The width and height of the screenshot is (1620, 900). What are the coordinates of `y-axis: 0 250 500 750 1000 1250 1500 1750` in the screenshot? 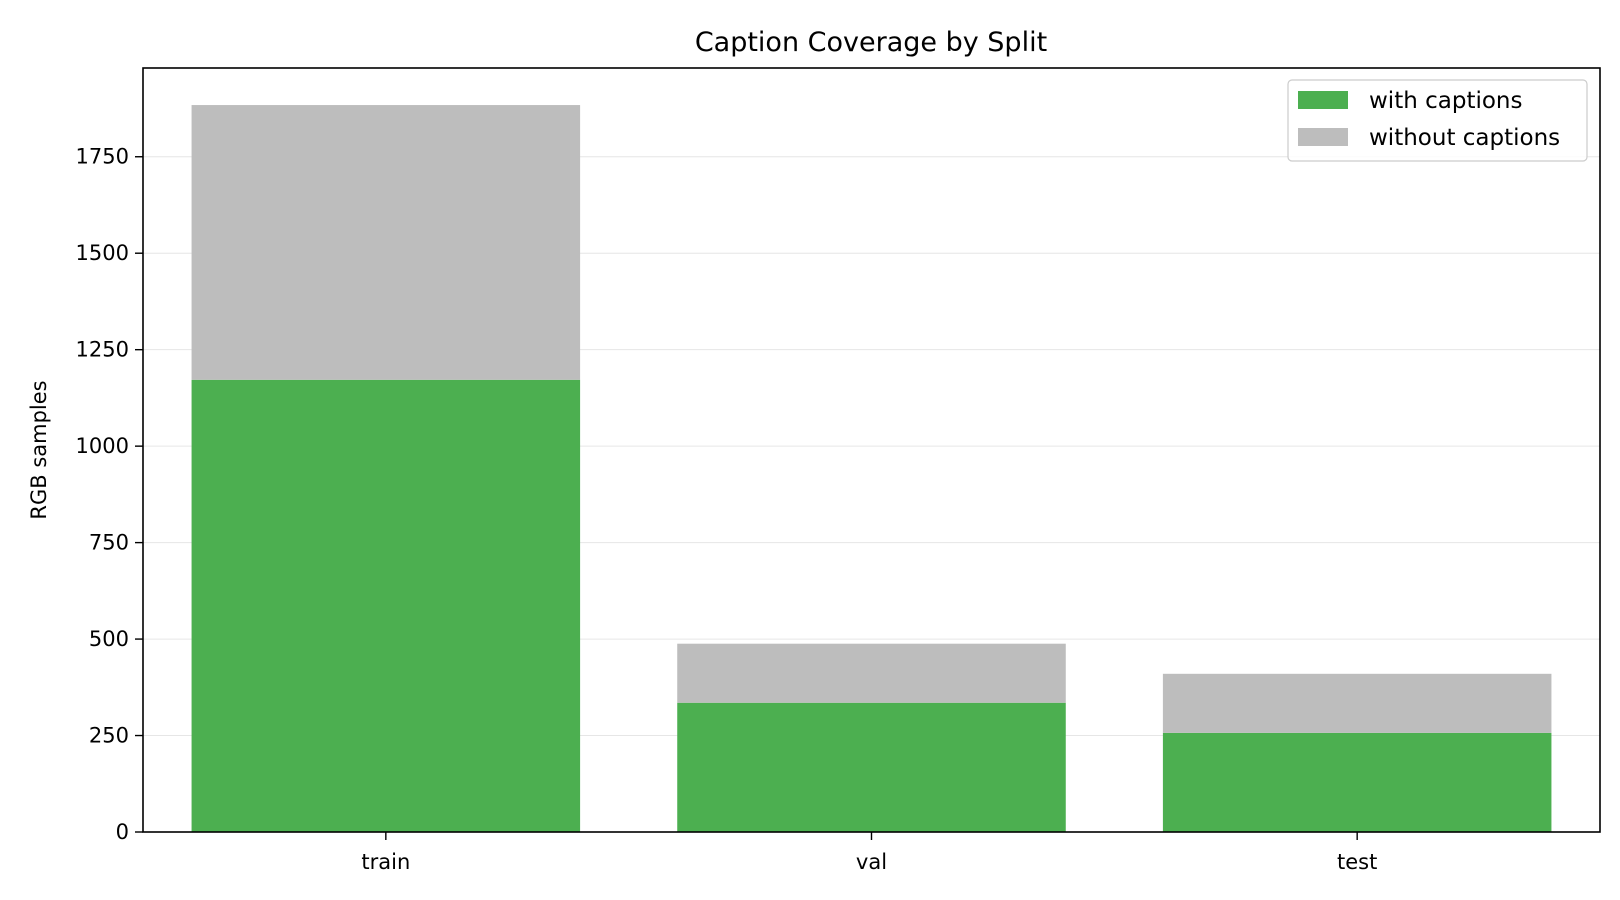 It's located at (109, 494).